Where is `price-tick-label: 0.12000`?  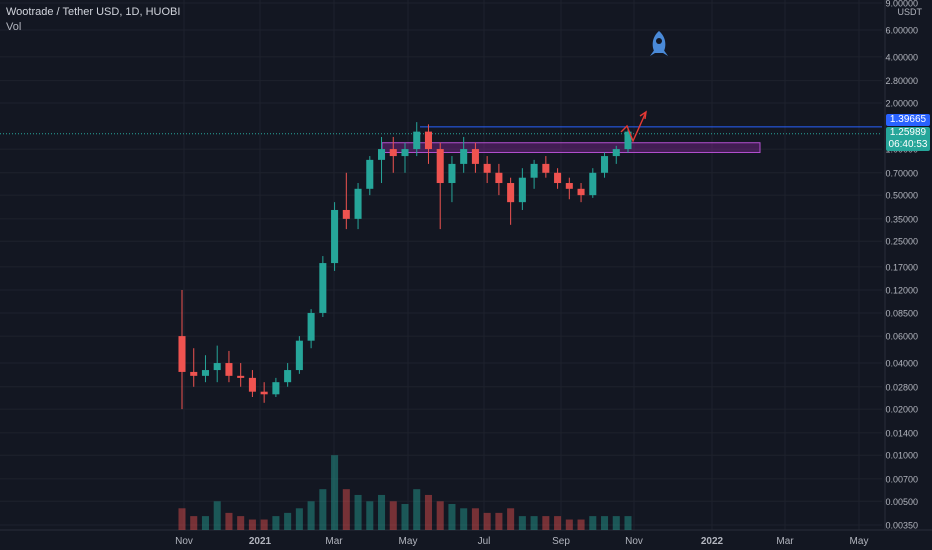 price-tick-label: 0.12000 is located at coordinates (901, 291).